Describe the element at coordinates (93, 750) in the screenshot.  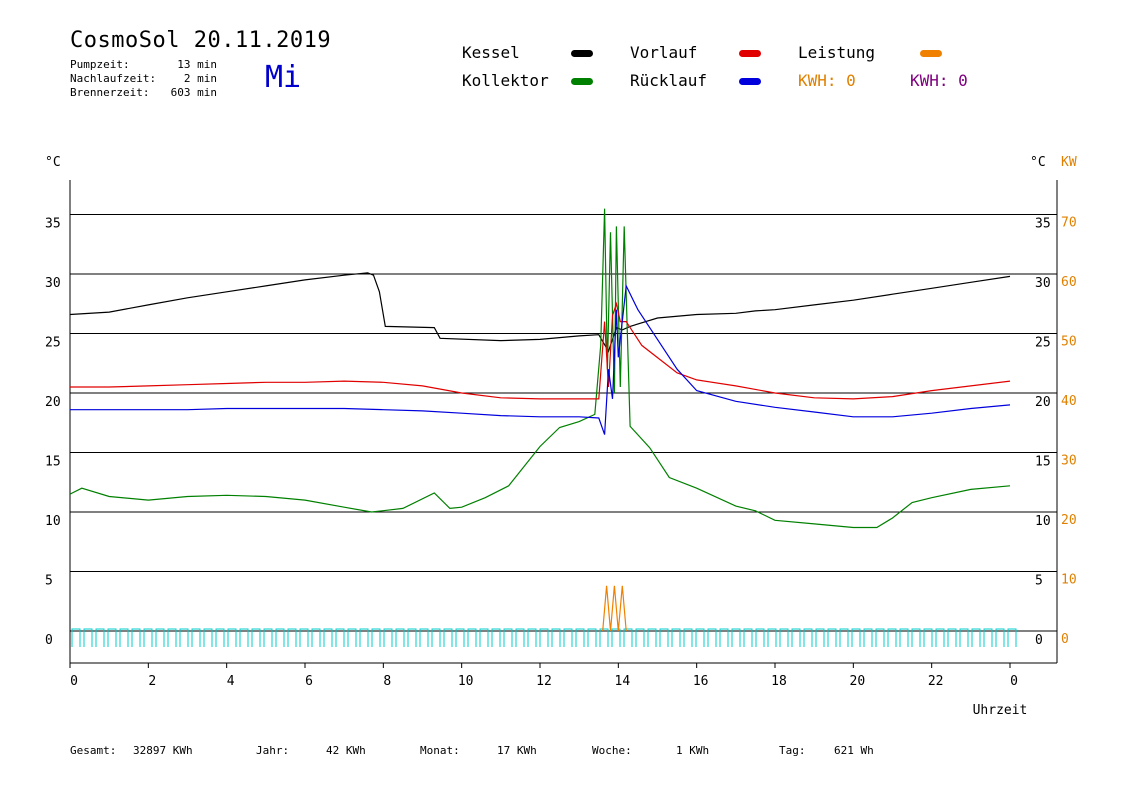
I see `footer-gesamt-label: Gesamt:` at that location.